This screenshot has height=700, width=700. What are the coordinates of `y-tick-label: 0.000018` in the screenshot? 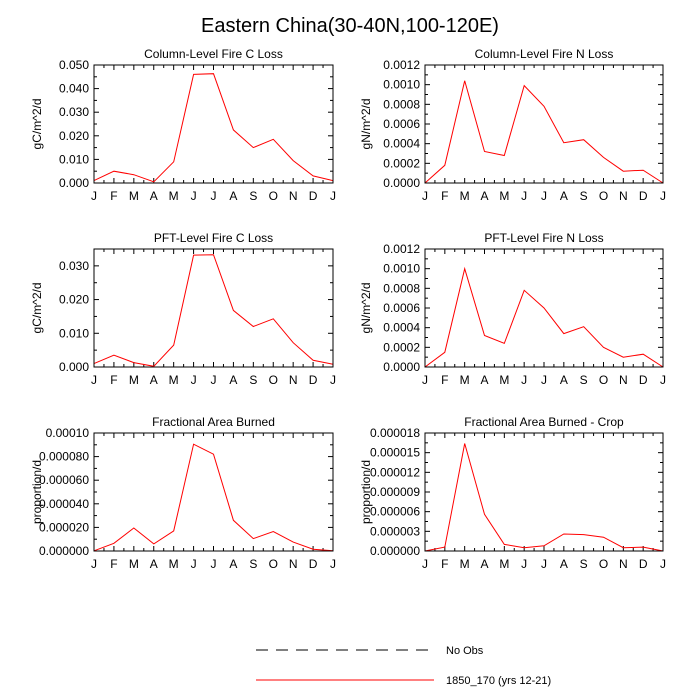 It's located at (395, 433).